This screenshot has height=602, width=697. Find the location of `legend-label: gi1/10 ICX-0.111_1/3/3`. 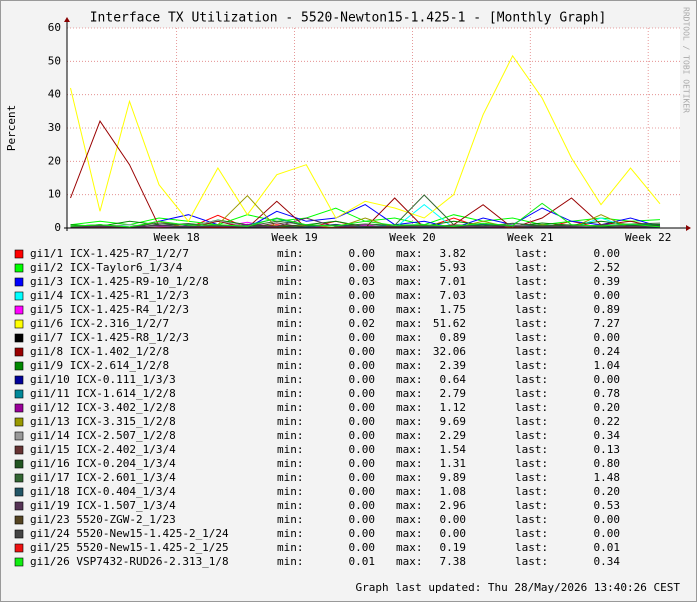

legend-label: gi1/10 ICX-0.111_1/3/3 is located at coordinates (103, 379).